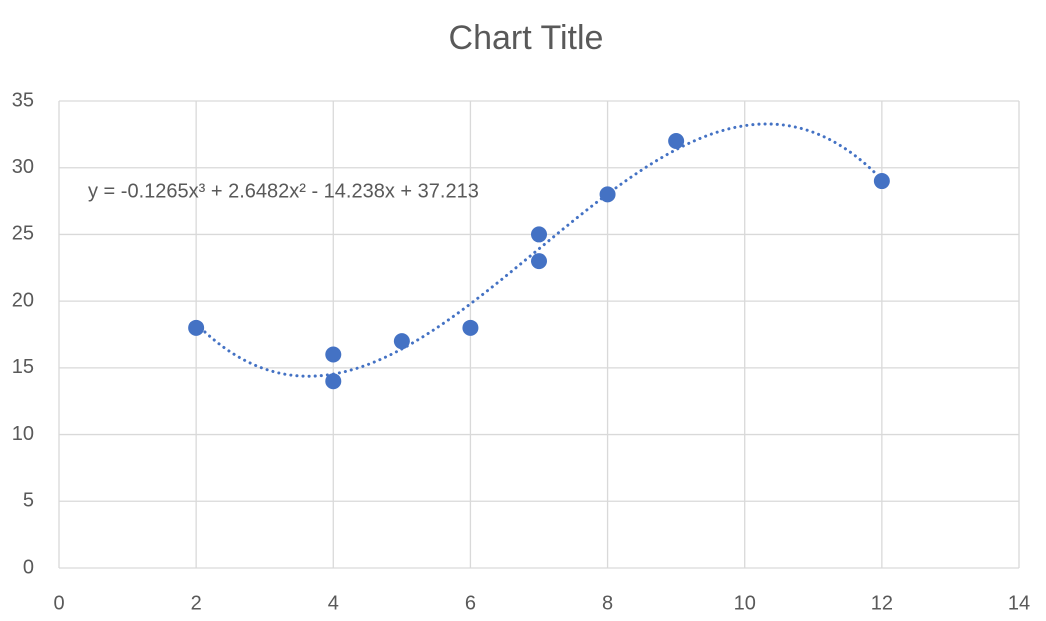 The width and height of the screenshot is (1046, 621). I want to click on x-tick-label: 6, so click(470, 603).